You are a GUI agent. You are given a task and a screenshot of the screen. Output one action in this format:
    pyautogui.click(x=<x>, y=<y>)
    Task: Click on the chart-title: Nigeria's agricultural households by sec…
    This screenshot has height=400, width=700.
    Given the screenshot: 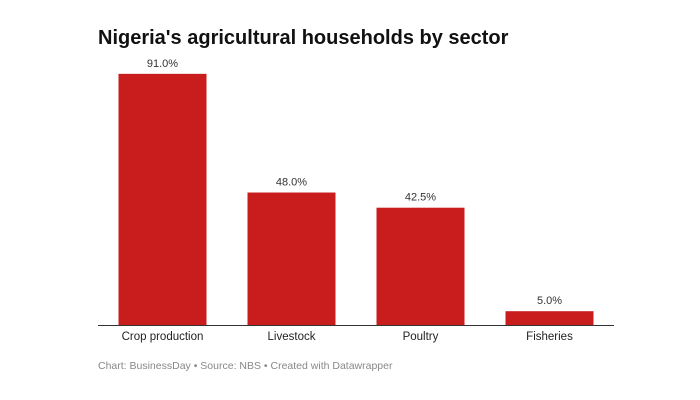 What is the action you would take?
    pyautogui.click(x=303, y=38)
    